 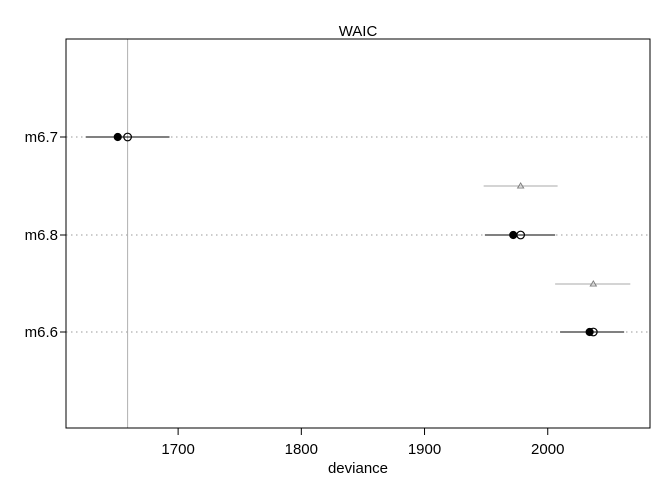 What do you see at coordinates (547, 449) in the screenshot?
I see `x-tick-label: 2000` at bounding box center [547, 449].